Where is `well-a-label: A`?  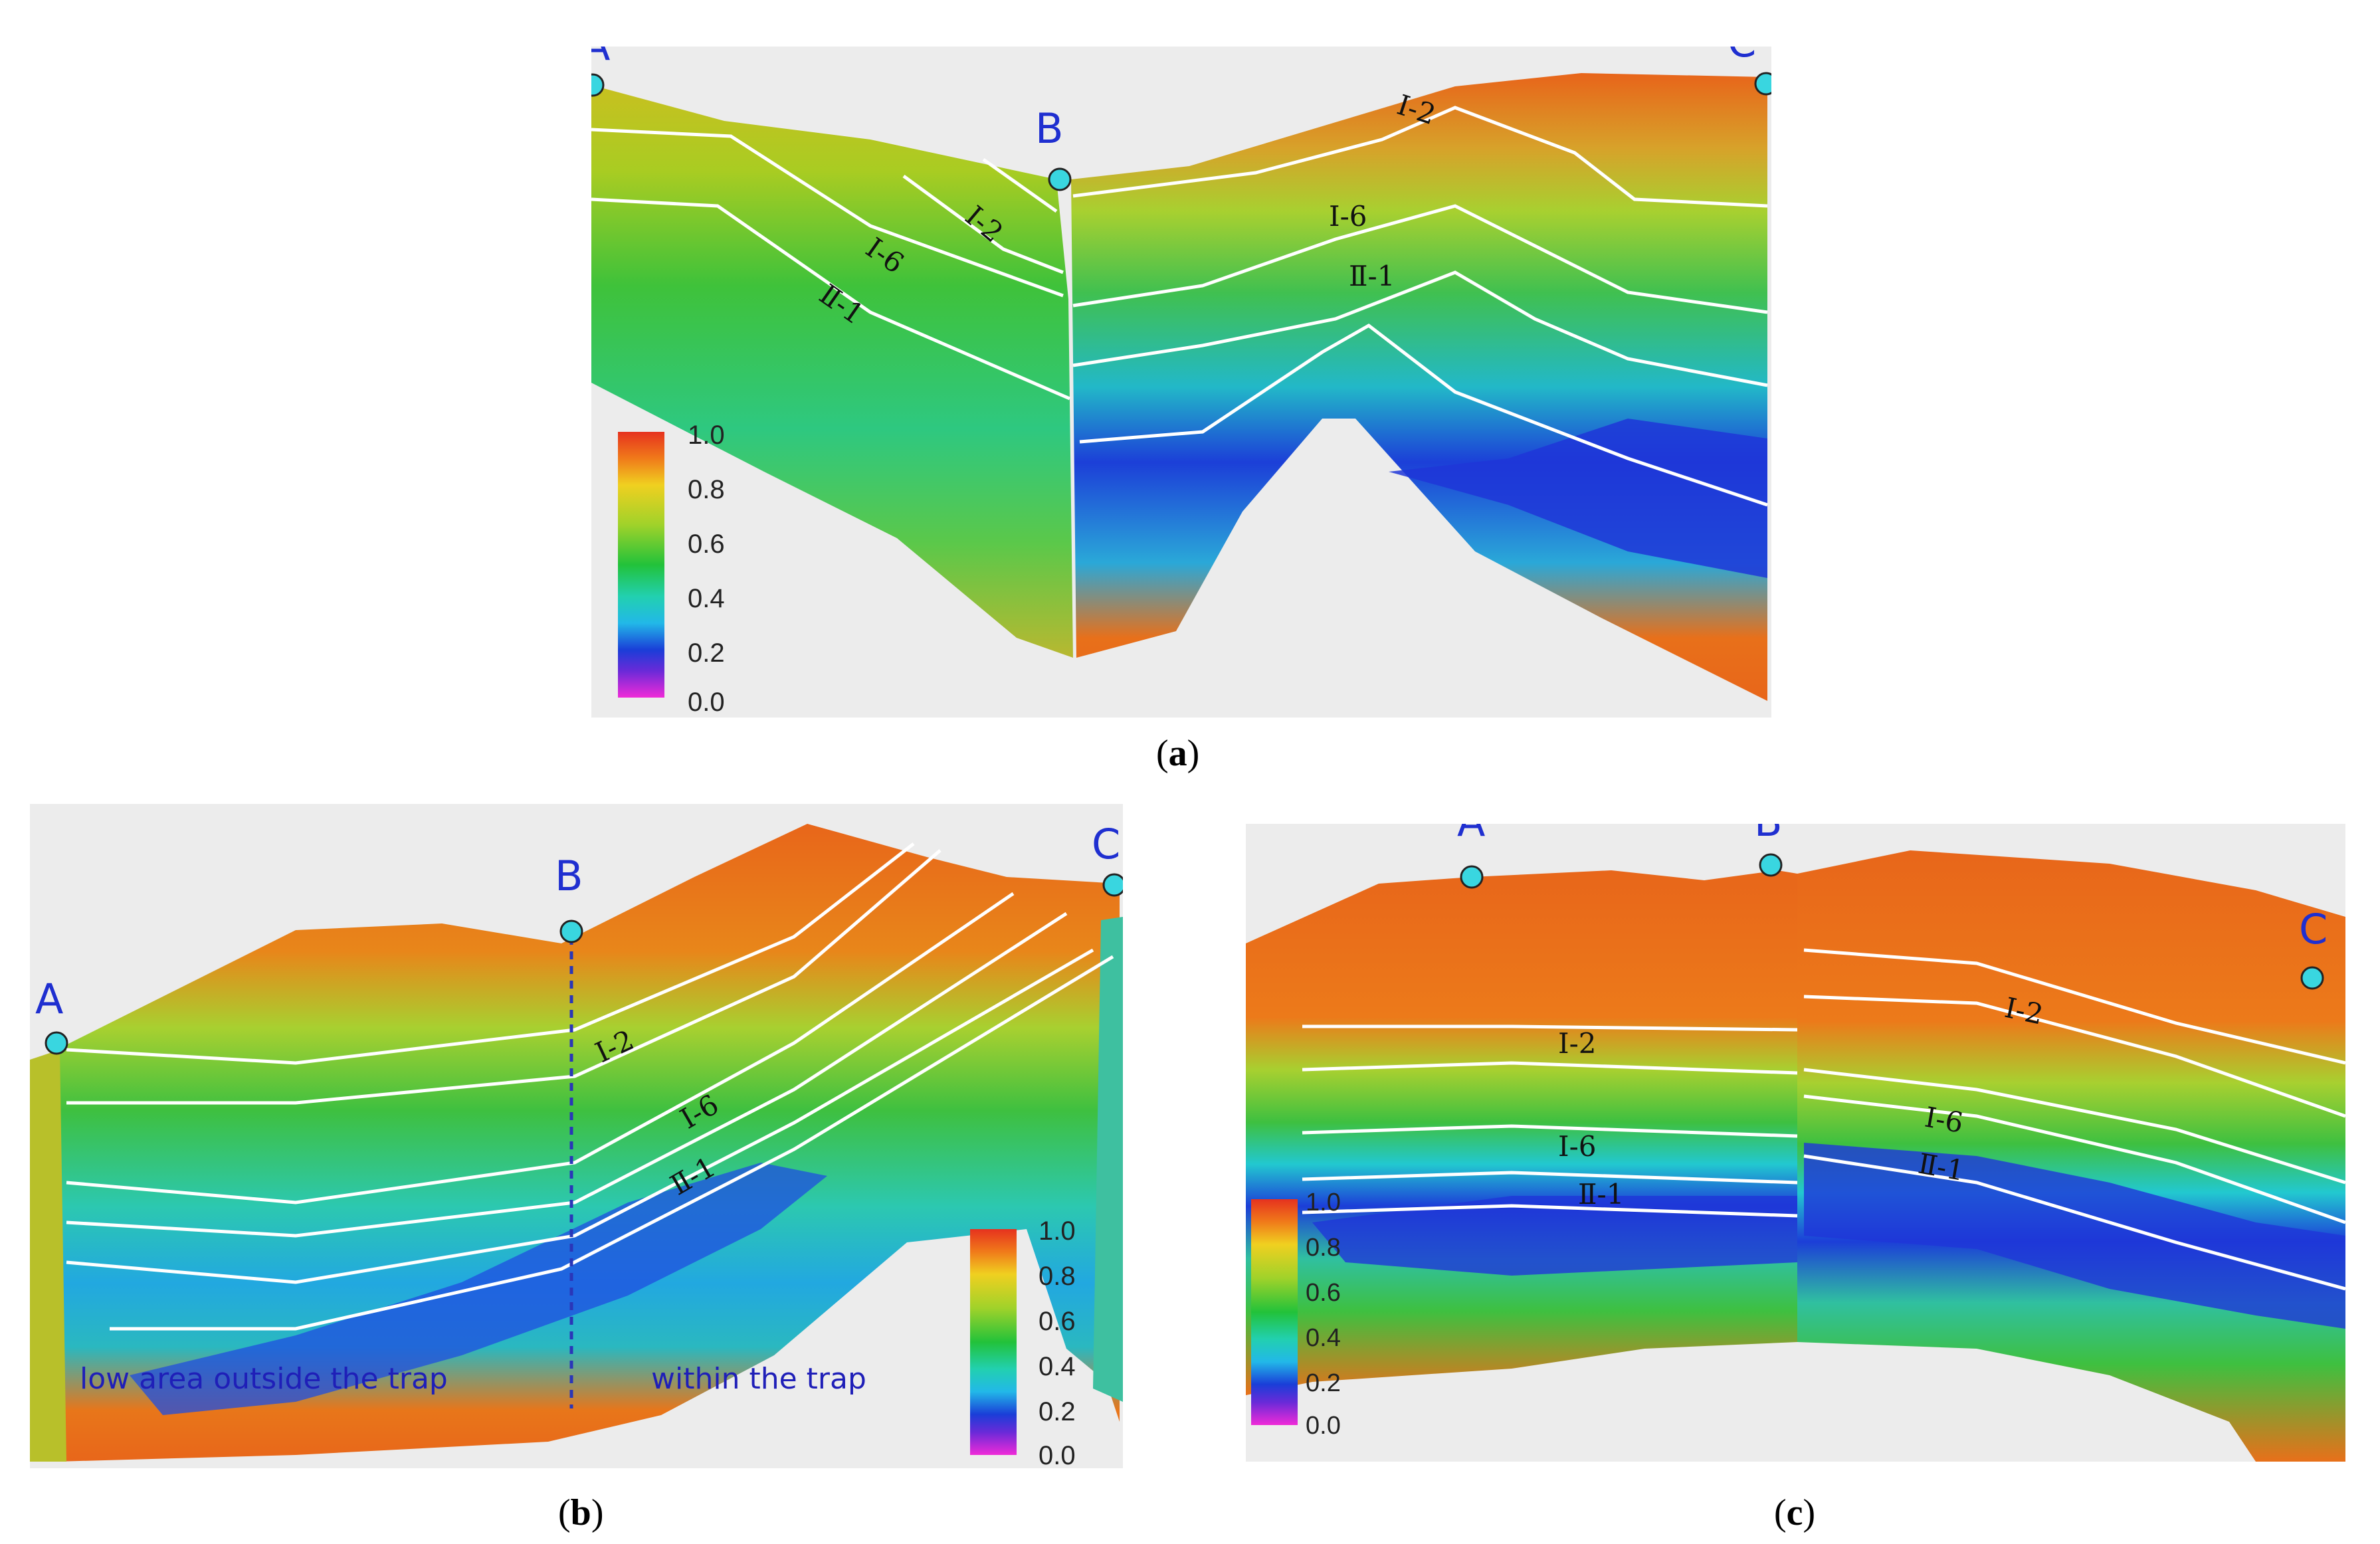 well-a-label: A is located at coordinates (600, 59).